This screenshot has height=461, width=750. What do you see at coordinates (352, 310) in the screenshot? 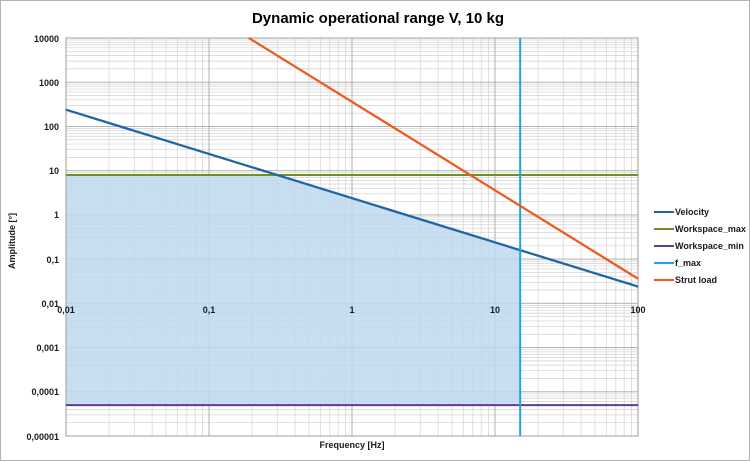
I see `x-tick-label: 1` at bounding box center [352, 310].